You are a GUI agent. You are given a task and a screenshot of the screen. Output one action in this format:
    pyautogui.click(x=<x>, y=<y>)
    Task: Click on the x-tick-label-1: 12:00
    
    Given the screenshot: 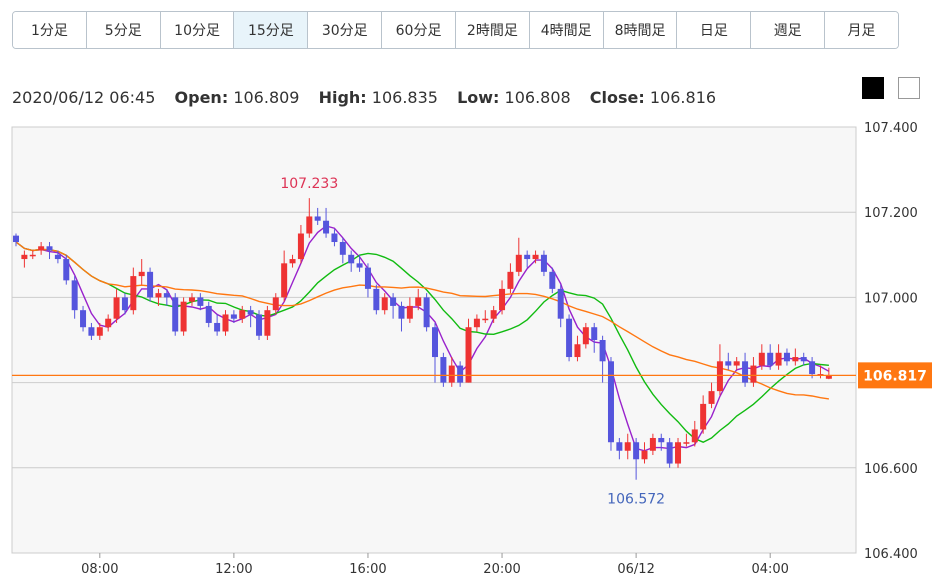 What is the action you would take?
    pyautogui.click(x=233, y=569)
    